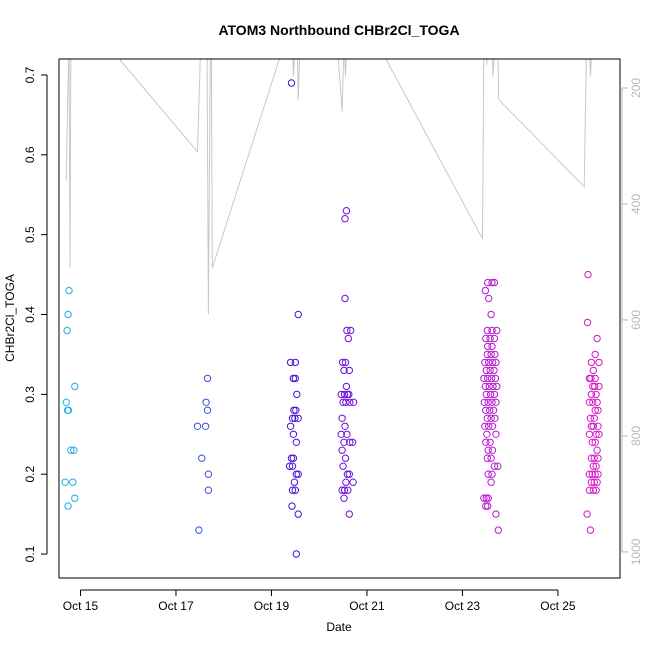  I want to click on y-tick-label: 0.4, so click(30, 314).